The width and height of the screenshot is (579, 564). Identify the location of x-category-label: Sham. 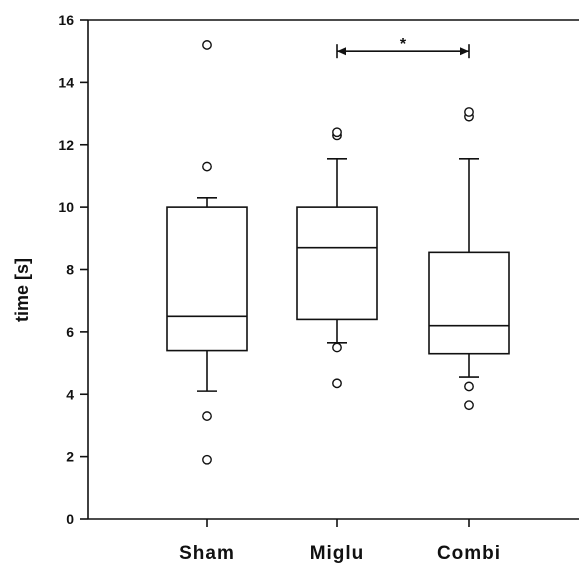
(207, 553).